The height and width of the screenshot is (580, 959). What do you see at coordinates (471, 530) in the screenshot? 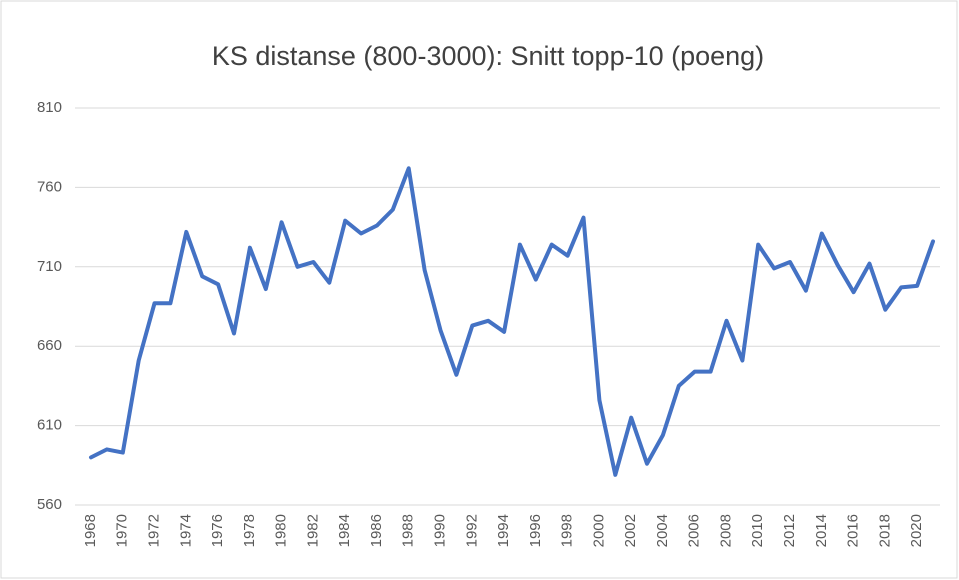
I see `x-tick-label: 1992` at bounding box center [471, 530].